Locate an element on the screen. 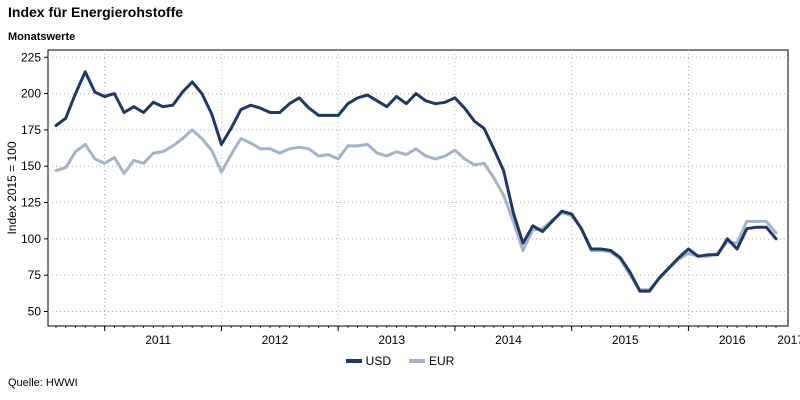 The image size is (800, 400). y-axis-label: Index 2015 = 100 is located at coordinates (12, 187).